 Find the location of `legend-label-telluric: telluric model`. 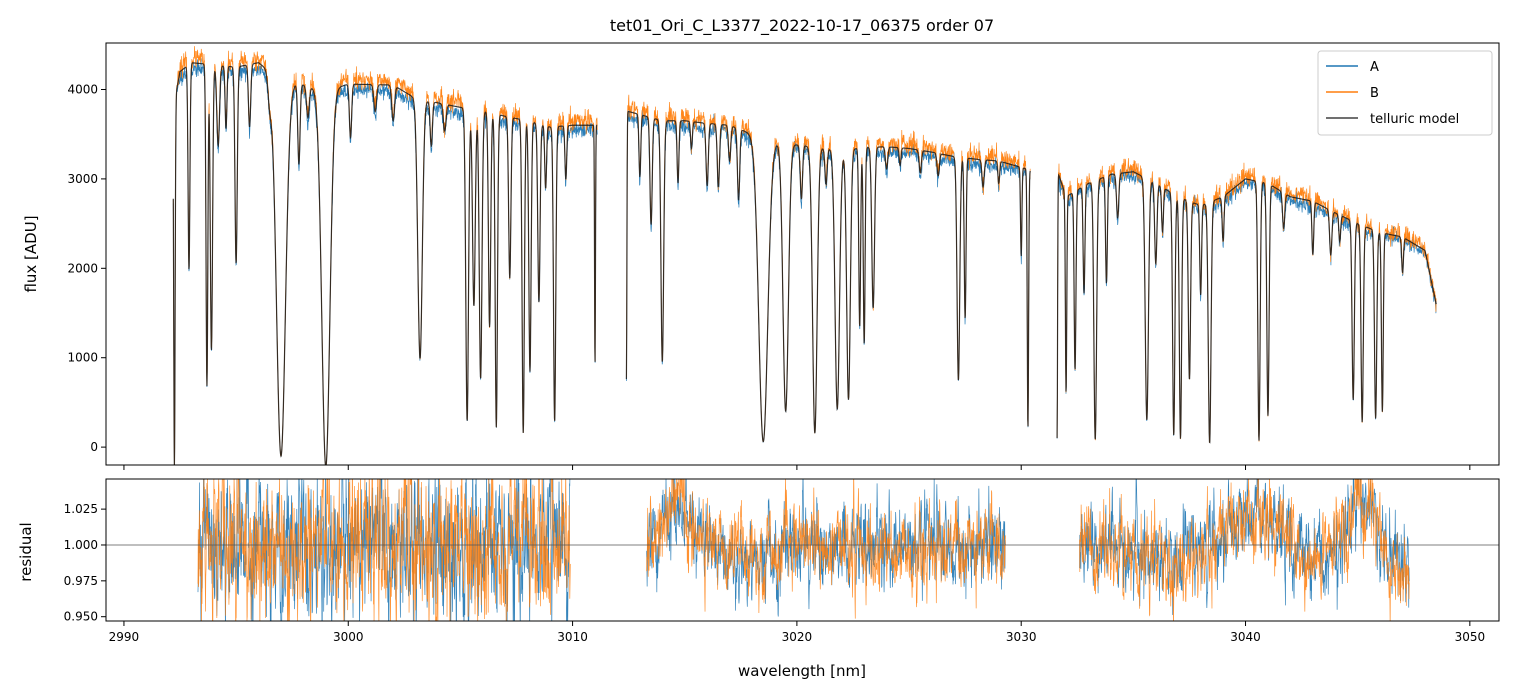

legend-label-telluric: telluric model is located at coordinates (1414, 119).